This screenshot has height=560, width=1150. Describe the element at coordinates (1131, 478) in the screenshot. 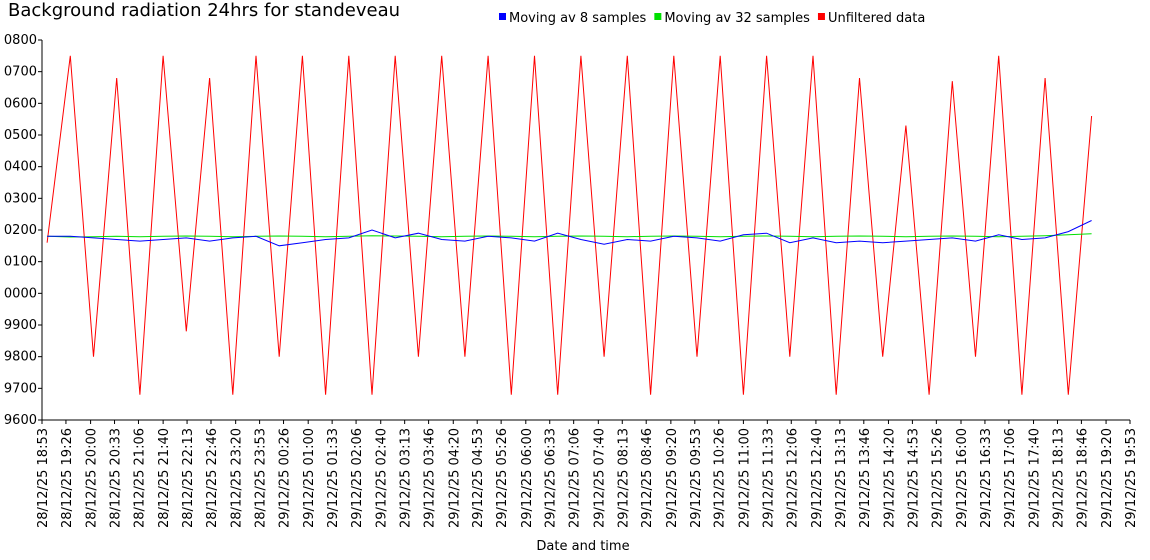

I see `x-tick-label: 29/12/25 19:53` at that location.